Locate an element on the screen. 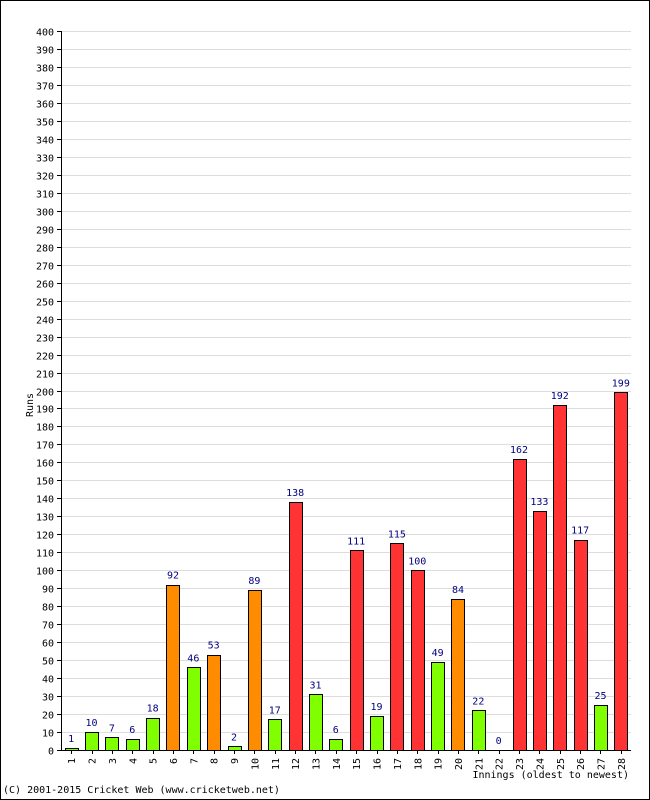  value-label: 133 is located at coordinates (539, 502).